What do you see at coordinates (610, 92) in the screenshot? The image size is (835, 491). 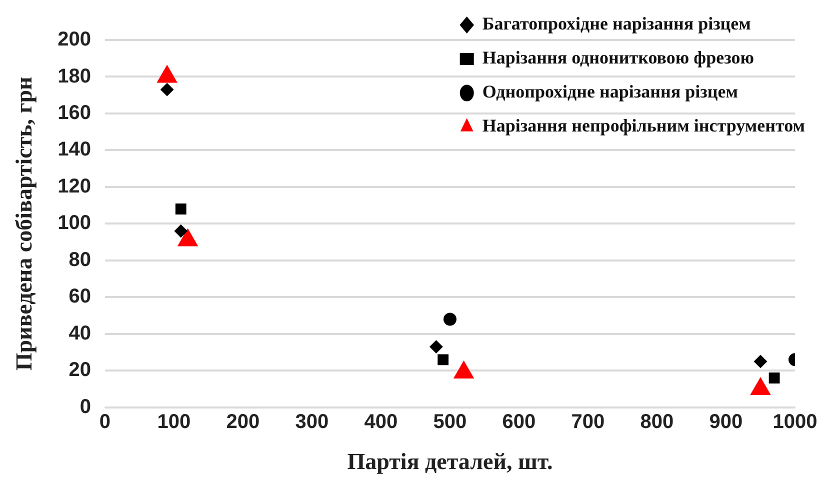 I see `legend-label: Однопрохідне нарізання різцем` at bounding box center [610, 92].